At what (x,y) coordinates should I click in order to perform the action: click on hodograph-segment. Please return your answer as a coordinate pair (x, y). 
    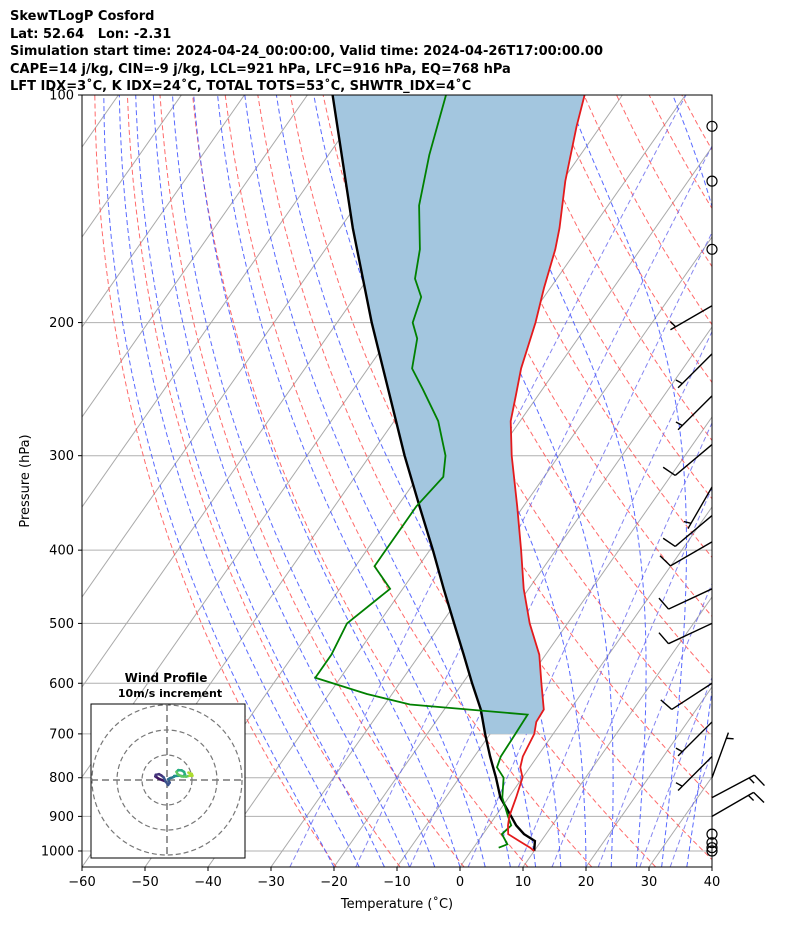
    Looking at the image, I should click on (190, 773).